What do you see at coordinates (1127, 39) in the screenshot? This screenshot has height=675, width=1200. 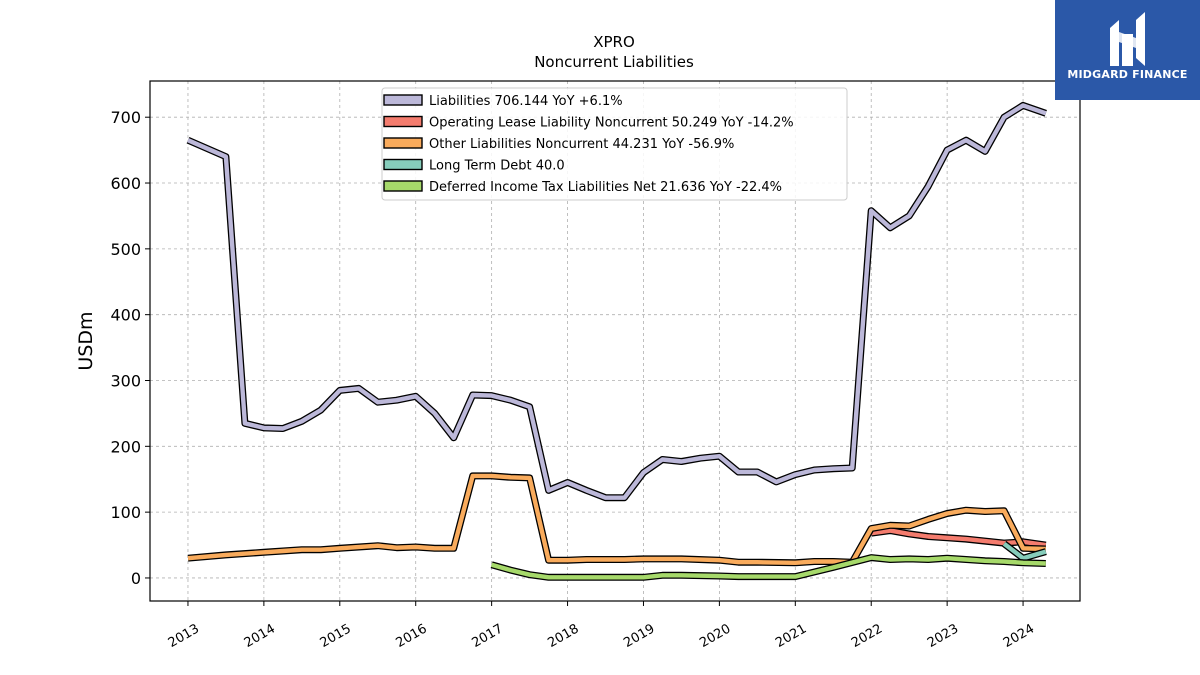 I see `brand-emblem-icon` at bounding box center [1127, 39].